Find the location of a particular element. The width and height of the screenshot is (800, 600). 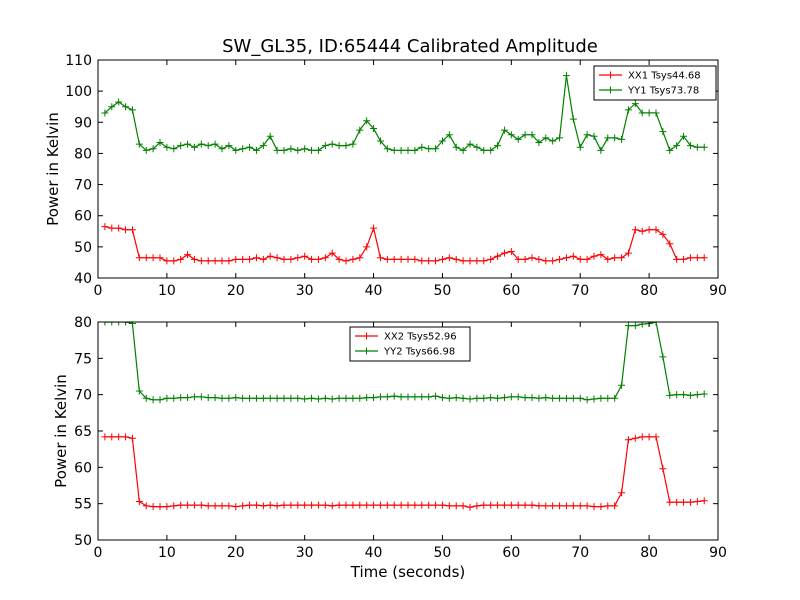

y-tick-label: 75 is located at coordinates (83, 359).